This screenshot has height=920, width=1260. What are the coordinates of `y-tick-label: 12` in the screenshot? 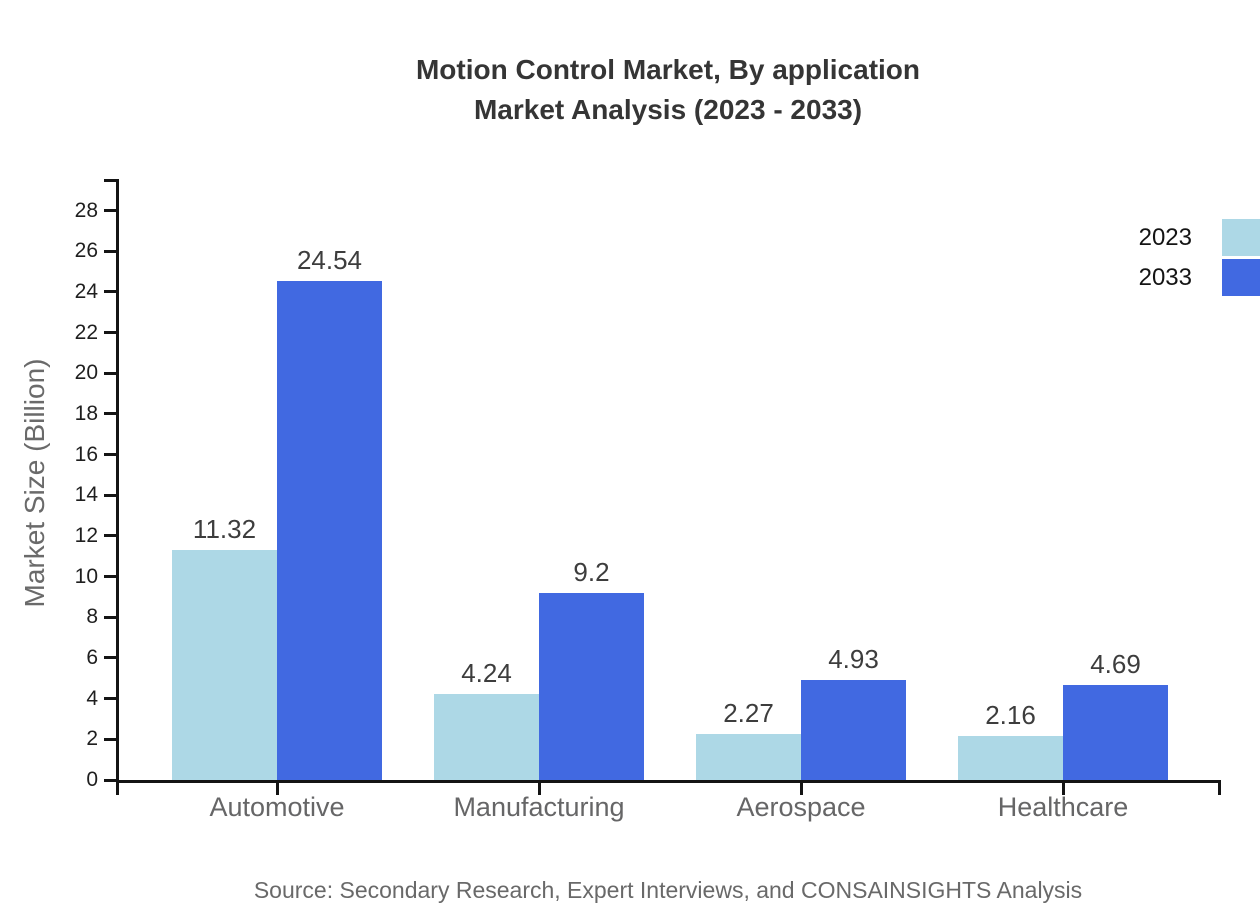 It's located at (86, 535).